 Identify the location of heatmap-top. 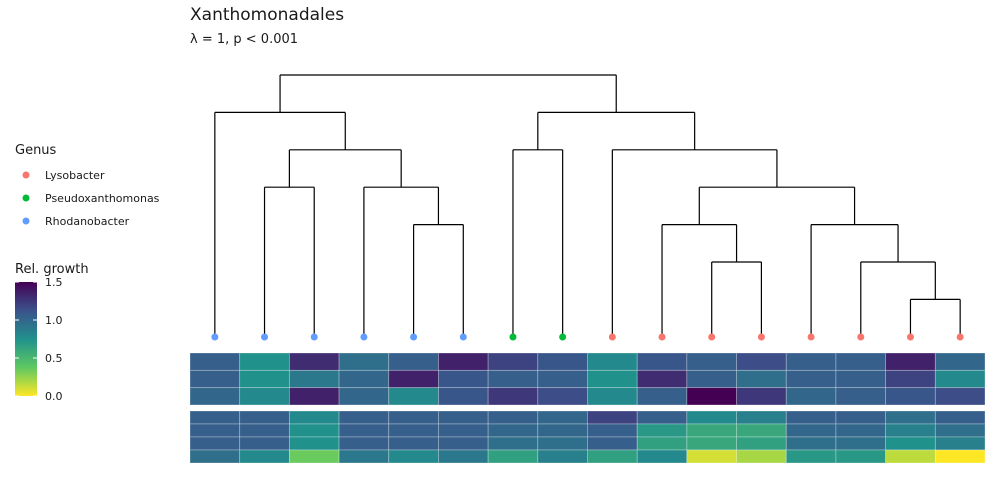
(587, 379).